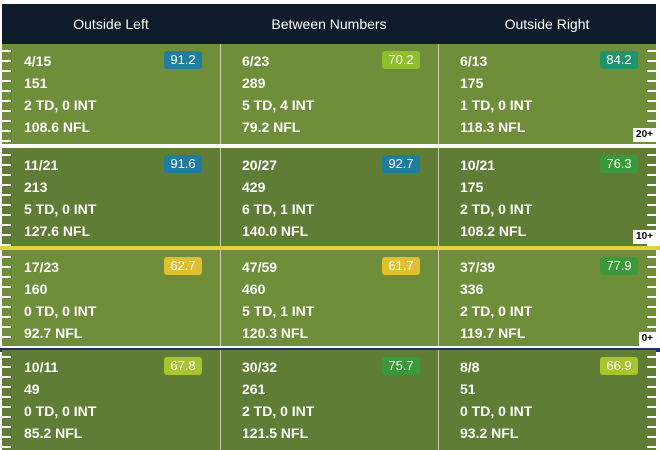  I want to click on nfl-rating: 121.5 NFL, so click(275, 433).